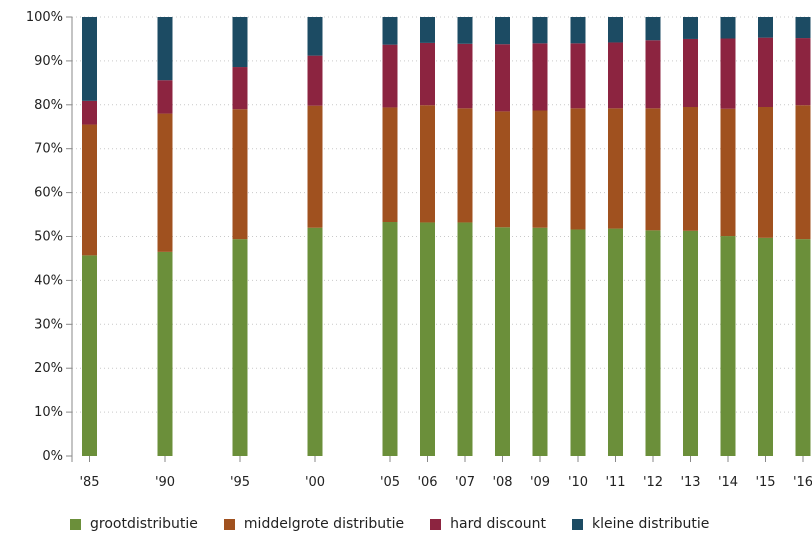 The image size is (812, 539). Describe the element at coordinates (315, 482) in the screenshot. I see `x-tick-label: '00` at that location.